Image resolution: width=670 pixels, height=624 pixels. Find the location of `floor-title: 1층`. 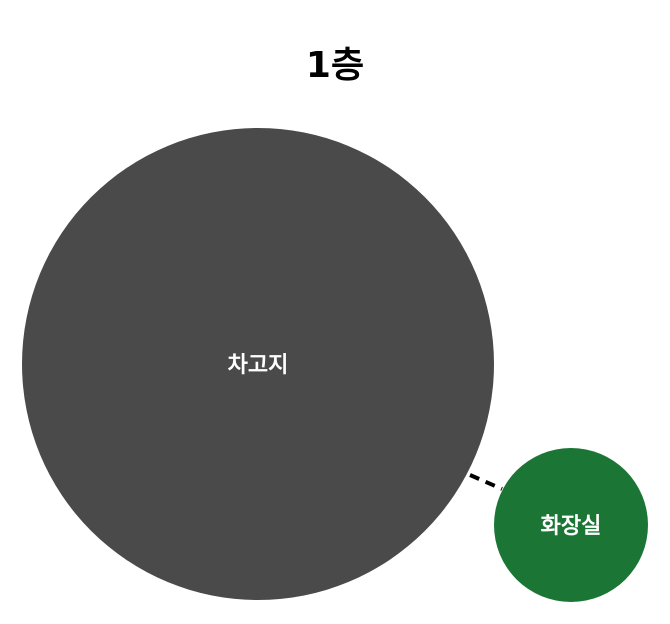

floor-title: 1층 is located at coordinates (335, 65).